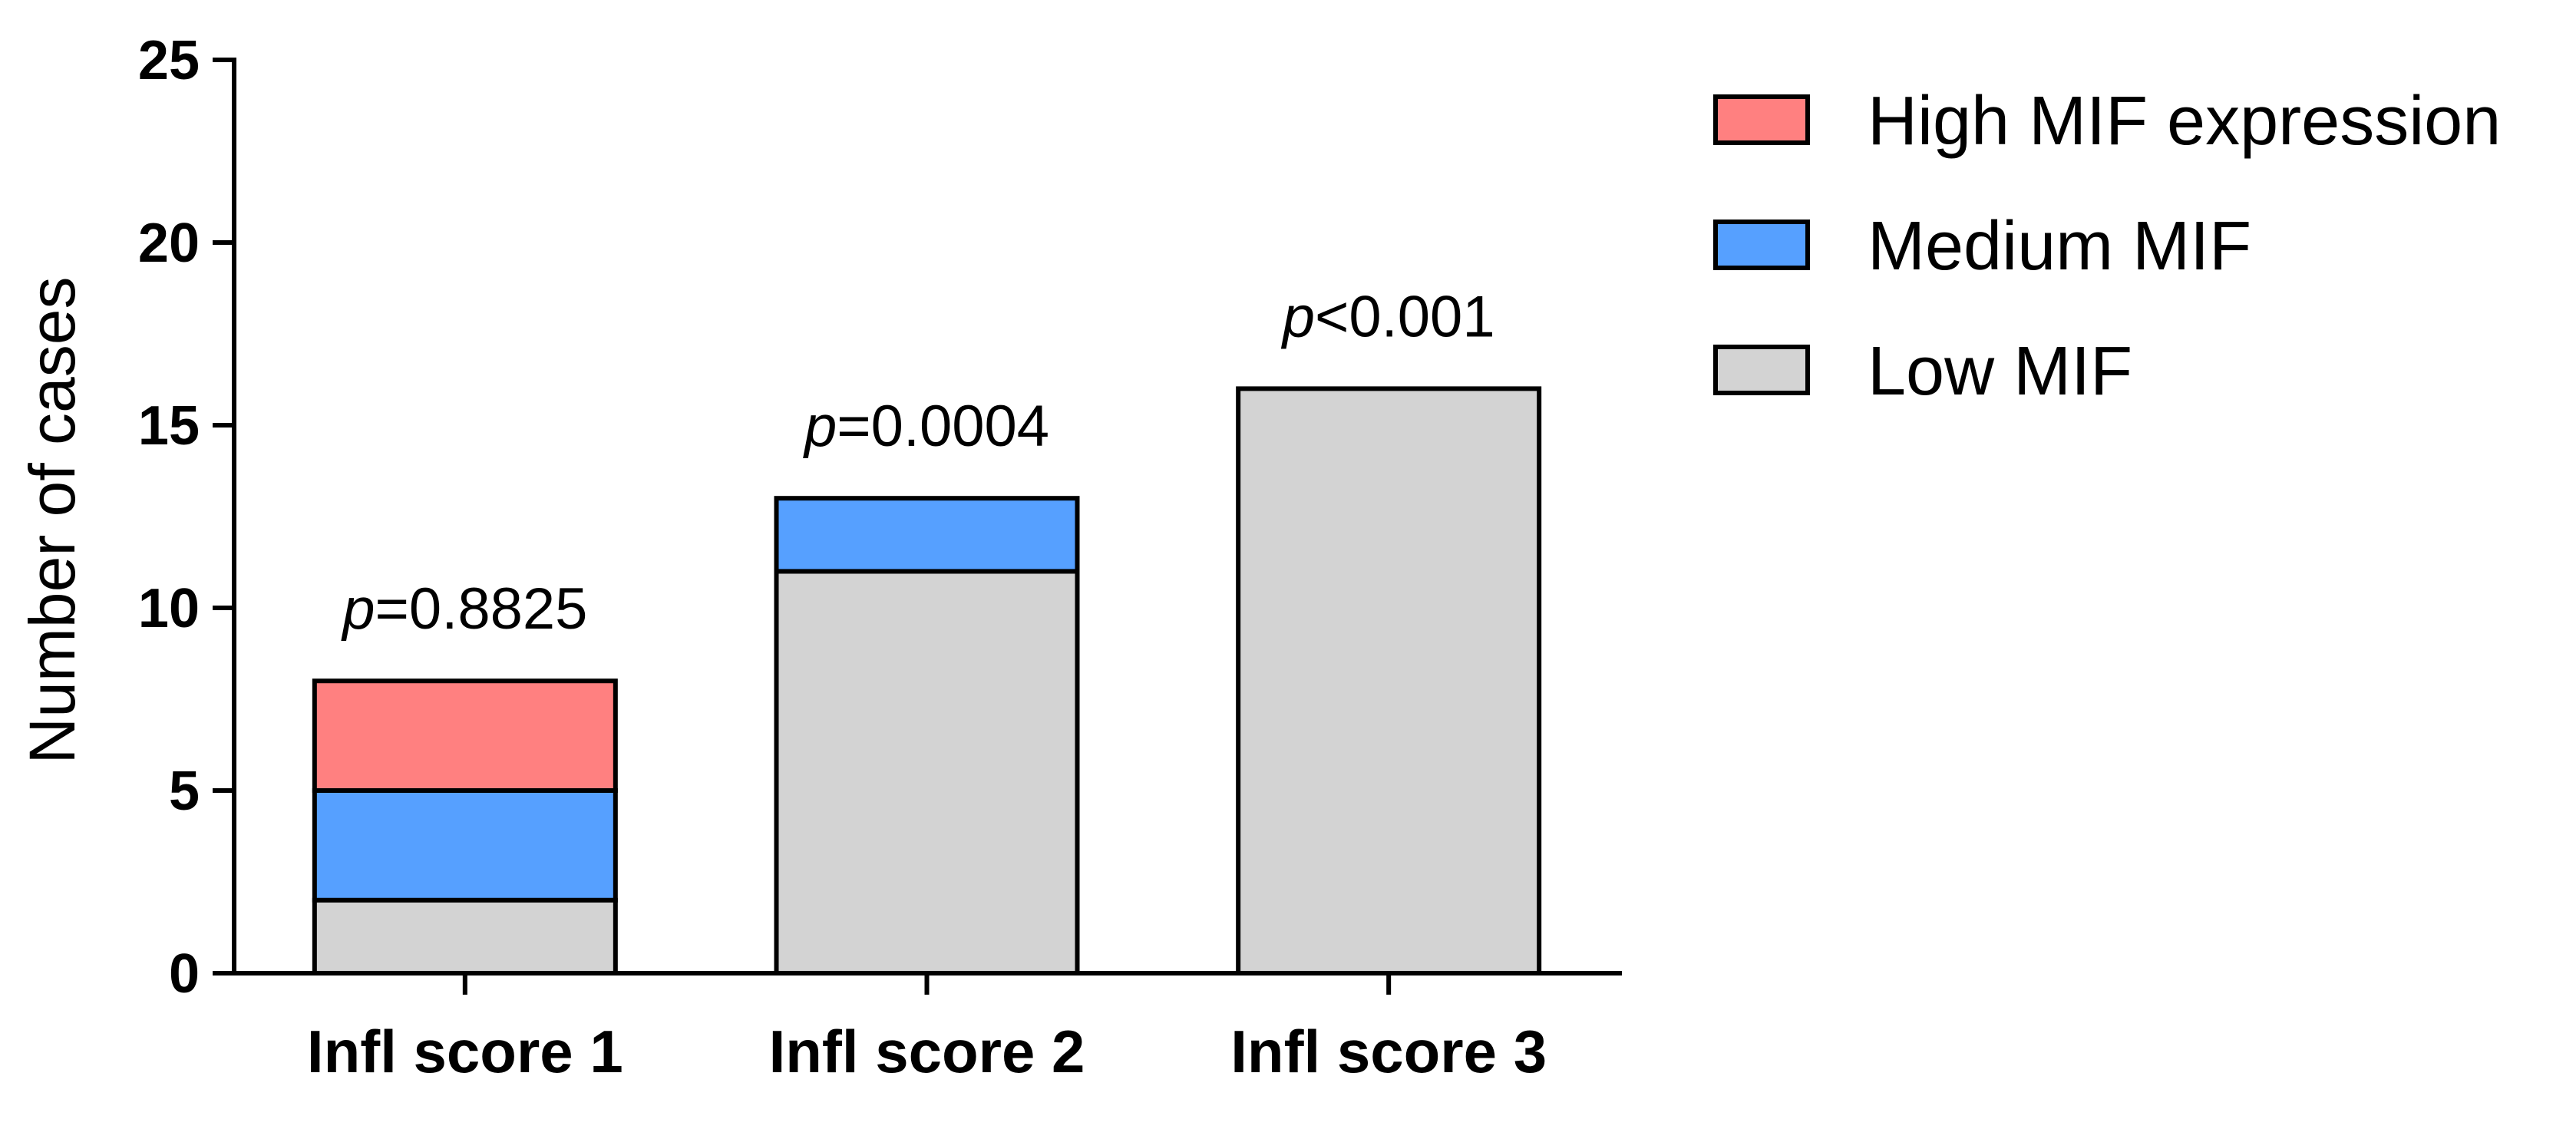  Describe the element at coordinates (184, 974) in the screenshot. I see `y-tick-label-0: 0` at that location.